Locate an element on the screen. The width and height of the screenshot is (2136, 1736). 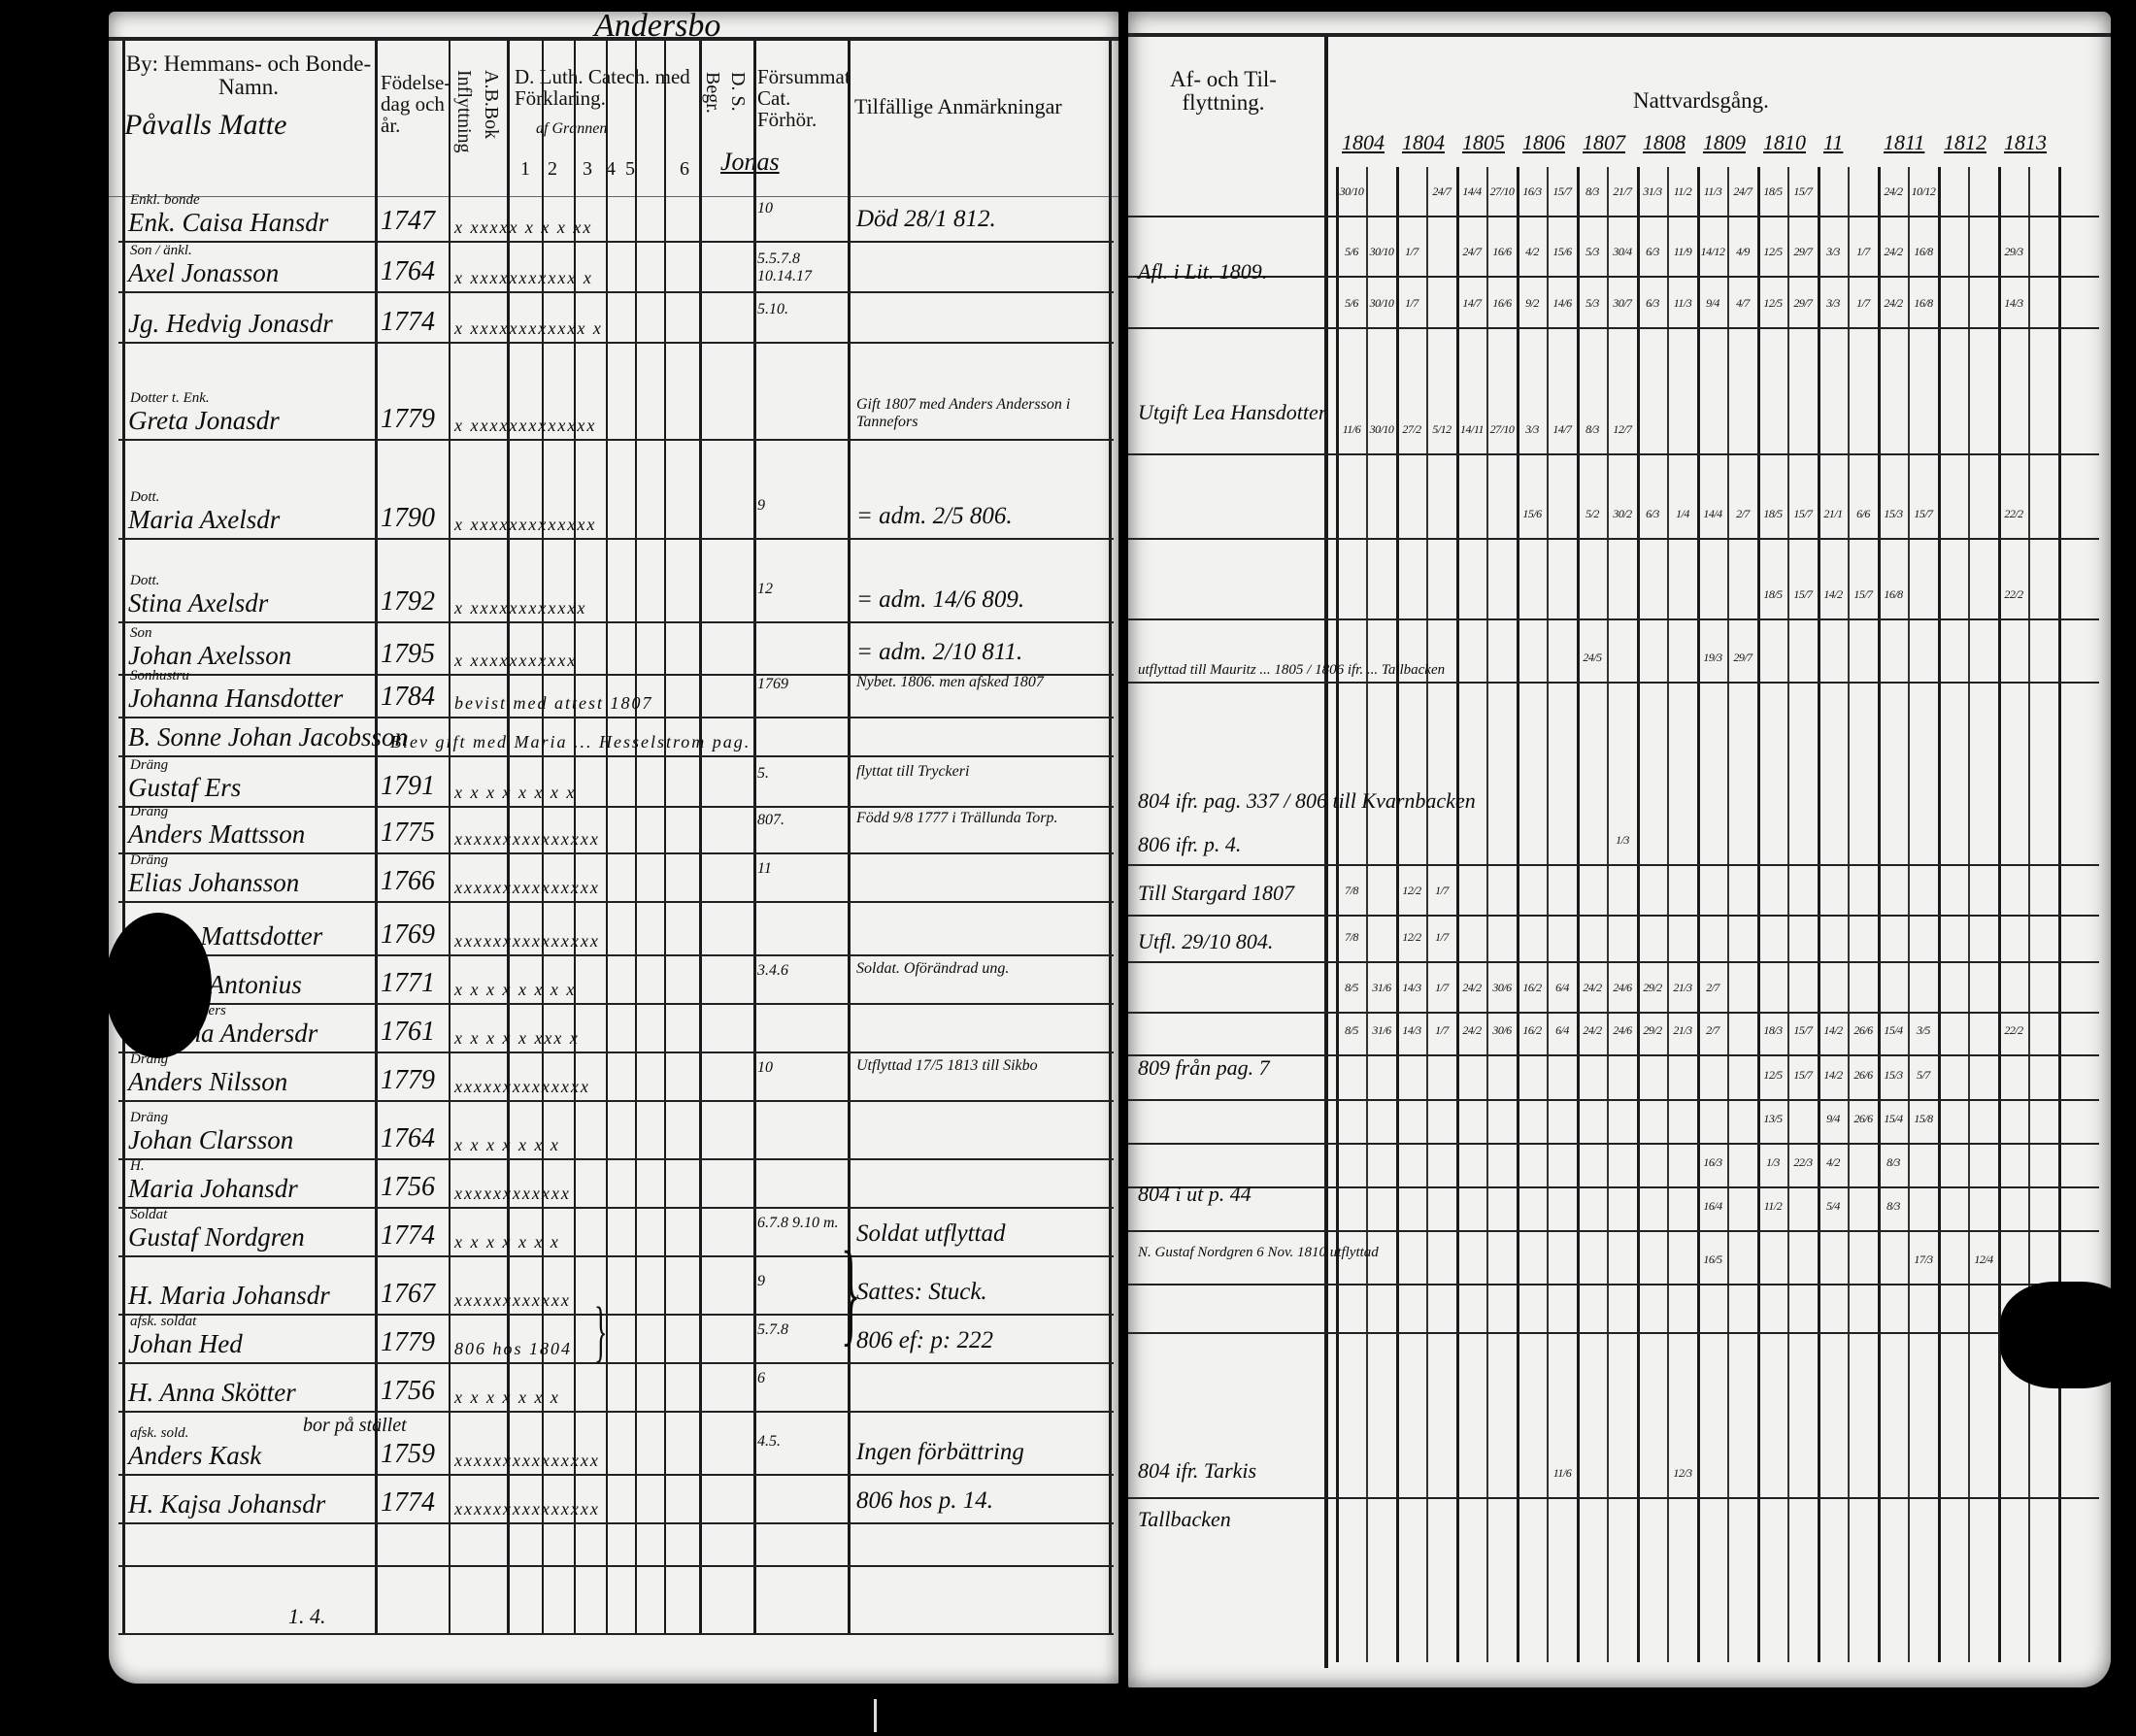
catechism-marks: x xxxxxxxxxxxxx is located at coordinates (525, 524).